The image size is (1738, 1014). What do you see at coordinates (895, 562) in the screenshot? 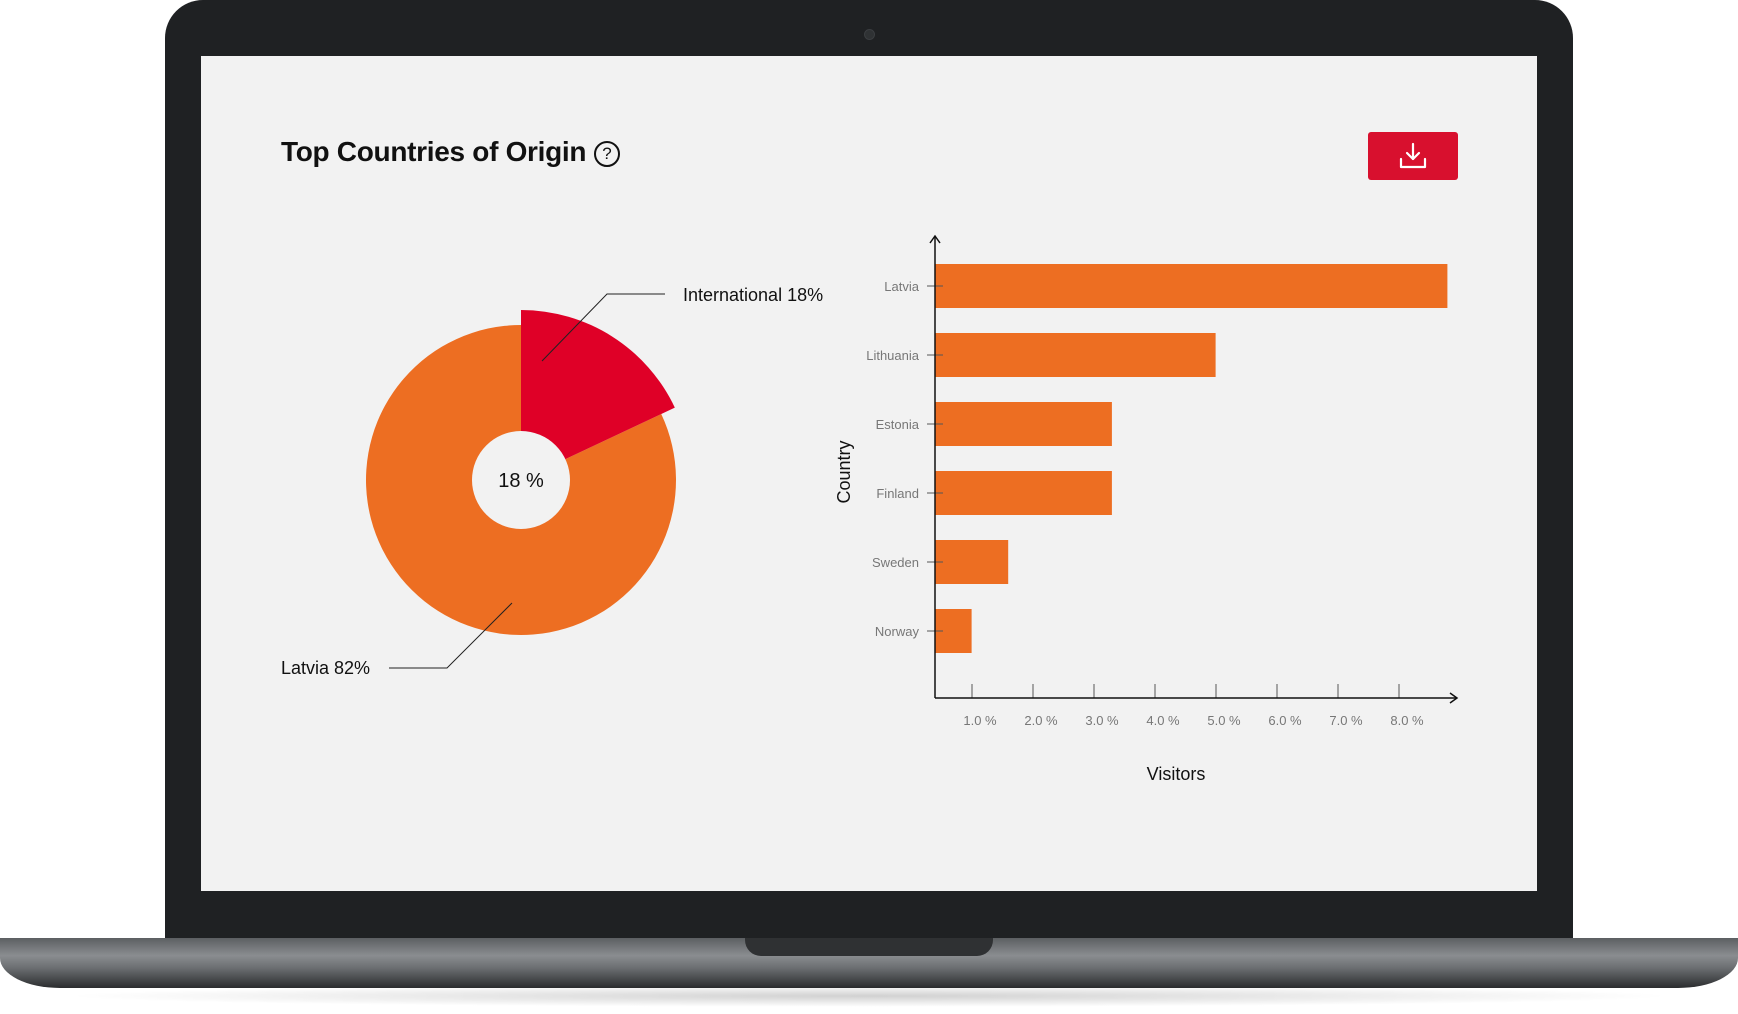
I see `y-tick-label-sweden: Sweden` at bounding box center [895, 562].